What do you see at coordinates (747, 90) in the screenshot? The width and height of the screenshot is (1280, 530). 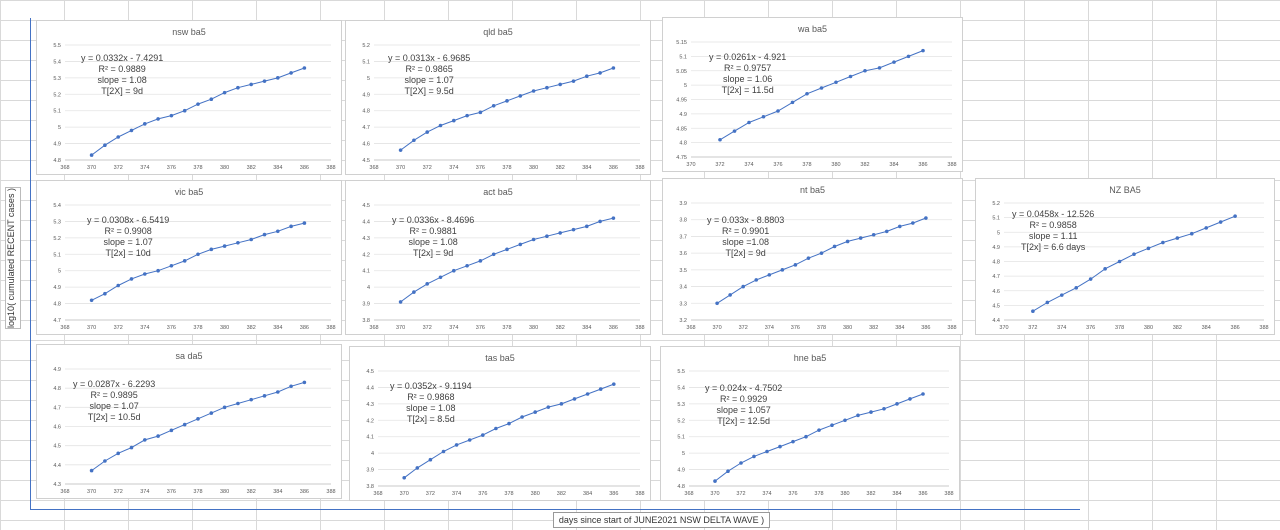 I see `doubling-time-text: T[2x] = 11.5d` at bounding box center [747, 90].